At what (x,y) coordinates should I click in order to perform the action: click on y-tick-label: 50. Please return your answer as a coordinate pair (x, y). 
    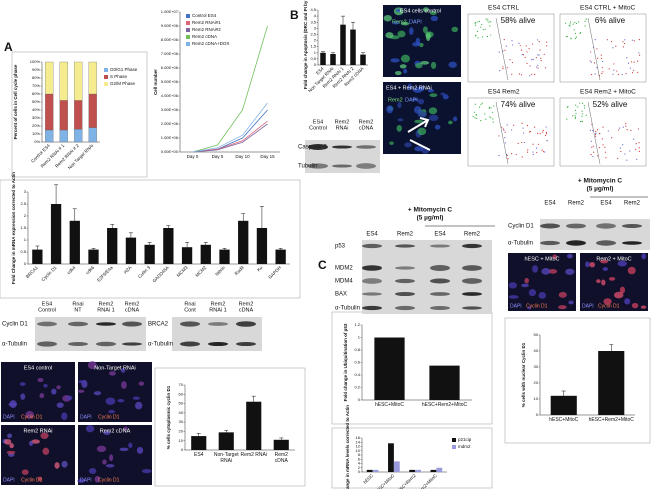
    Looking at the image, I should click on (181, 403).